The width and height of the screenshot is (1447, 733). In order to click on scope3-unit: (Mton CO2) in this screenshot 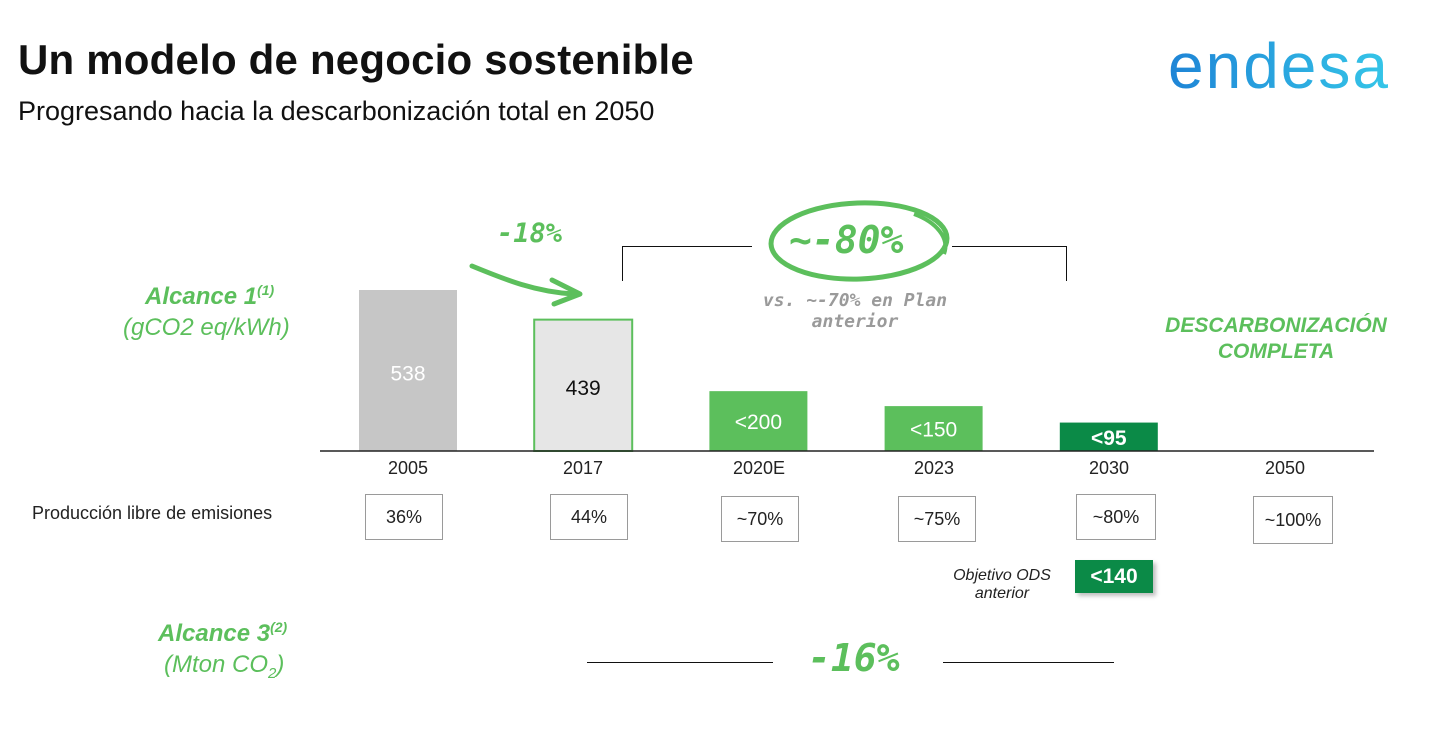, I will do `click(224, 666)`.